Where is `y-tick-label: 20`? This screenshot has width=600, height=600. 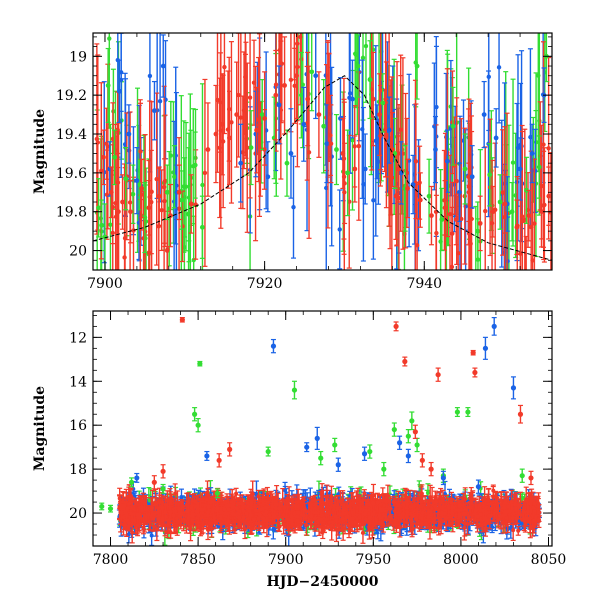
y-tick-label: 20 is located at coordinates (78, 514).